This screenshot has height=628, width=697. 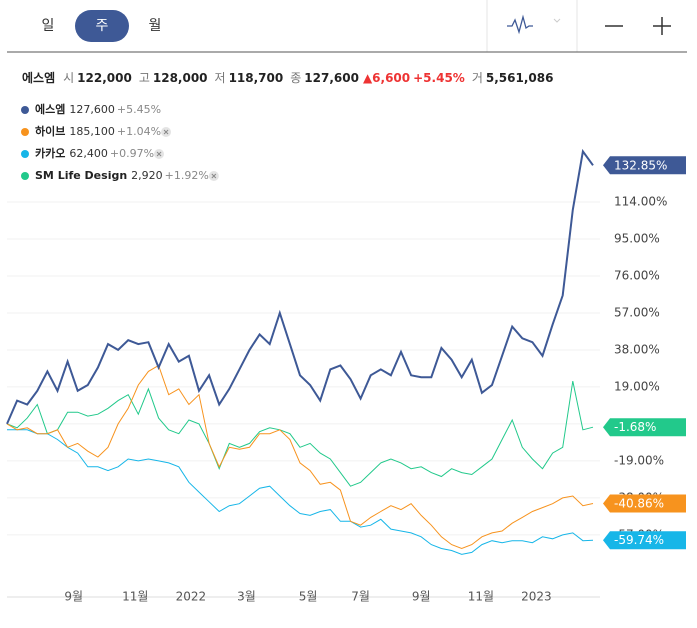 I want to click on legend-name: 카카오, so click(x=50, y=153).